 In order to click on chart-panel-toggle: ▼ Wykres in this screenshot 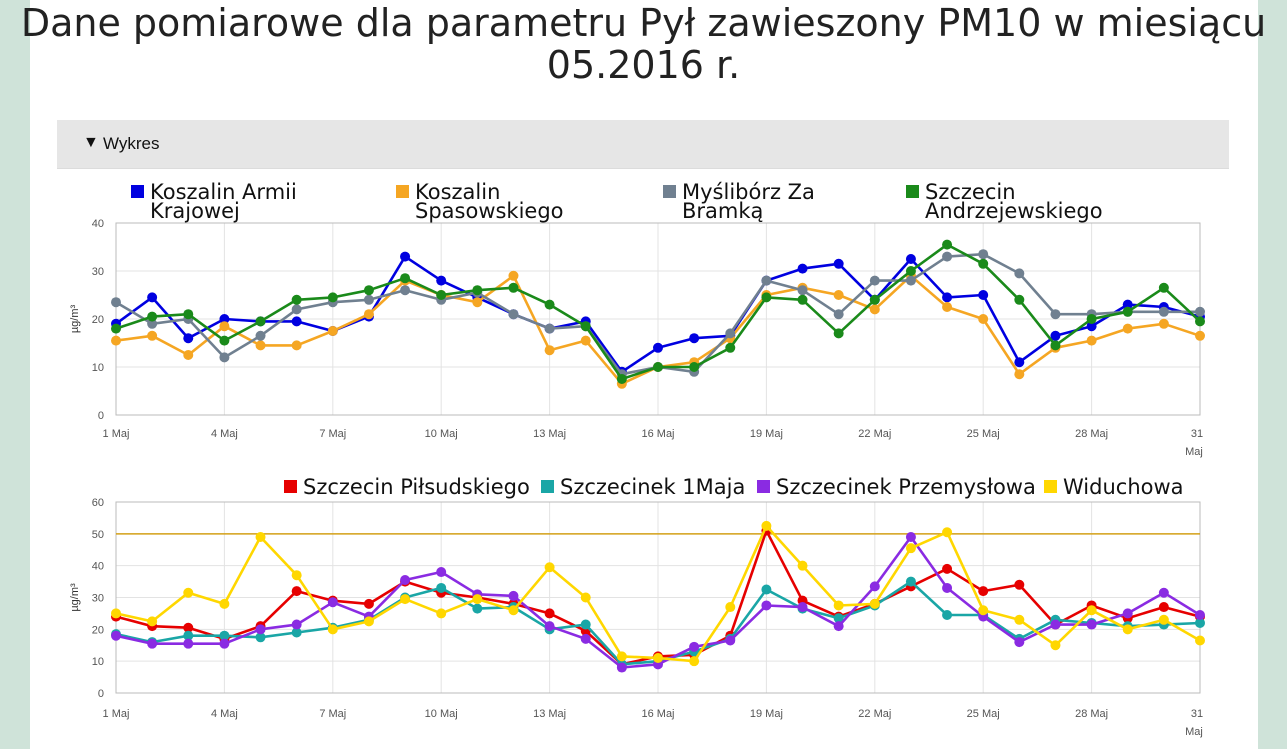, I will do `click(643, 144)`.